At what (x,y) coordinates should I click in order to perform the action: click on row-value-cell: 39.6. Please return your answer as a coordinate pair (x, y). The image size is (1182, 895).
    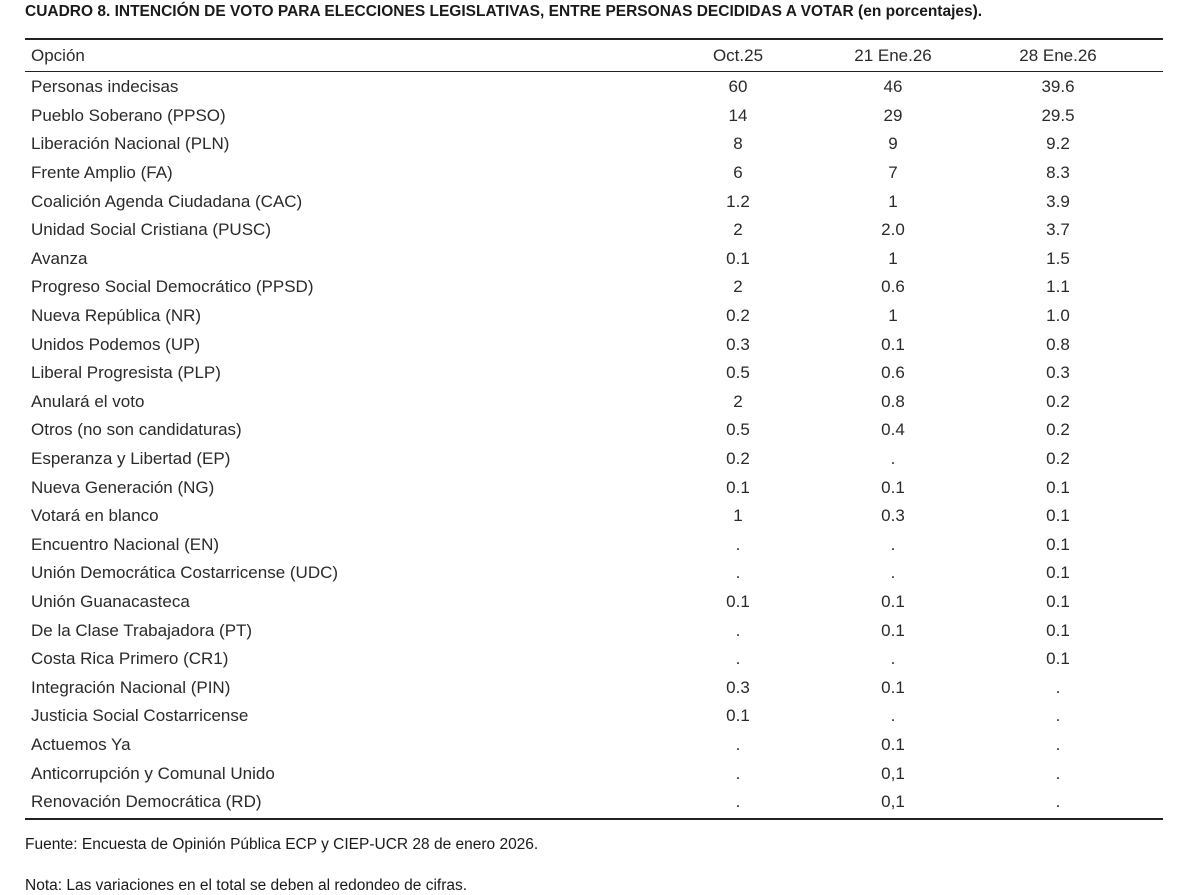
    Looking at the image, I should click on (1058, 87).